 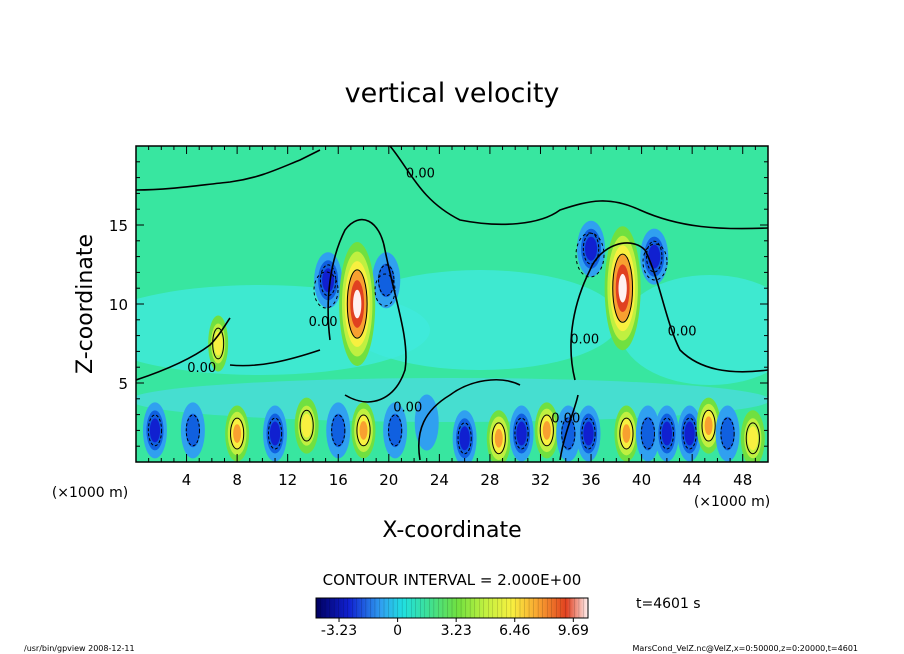 What do you see at coordinates (456, 631) in the screenshot?
I see `colorbar-tick-label-2: 3.23` at bounding box center [456, 631].